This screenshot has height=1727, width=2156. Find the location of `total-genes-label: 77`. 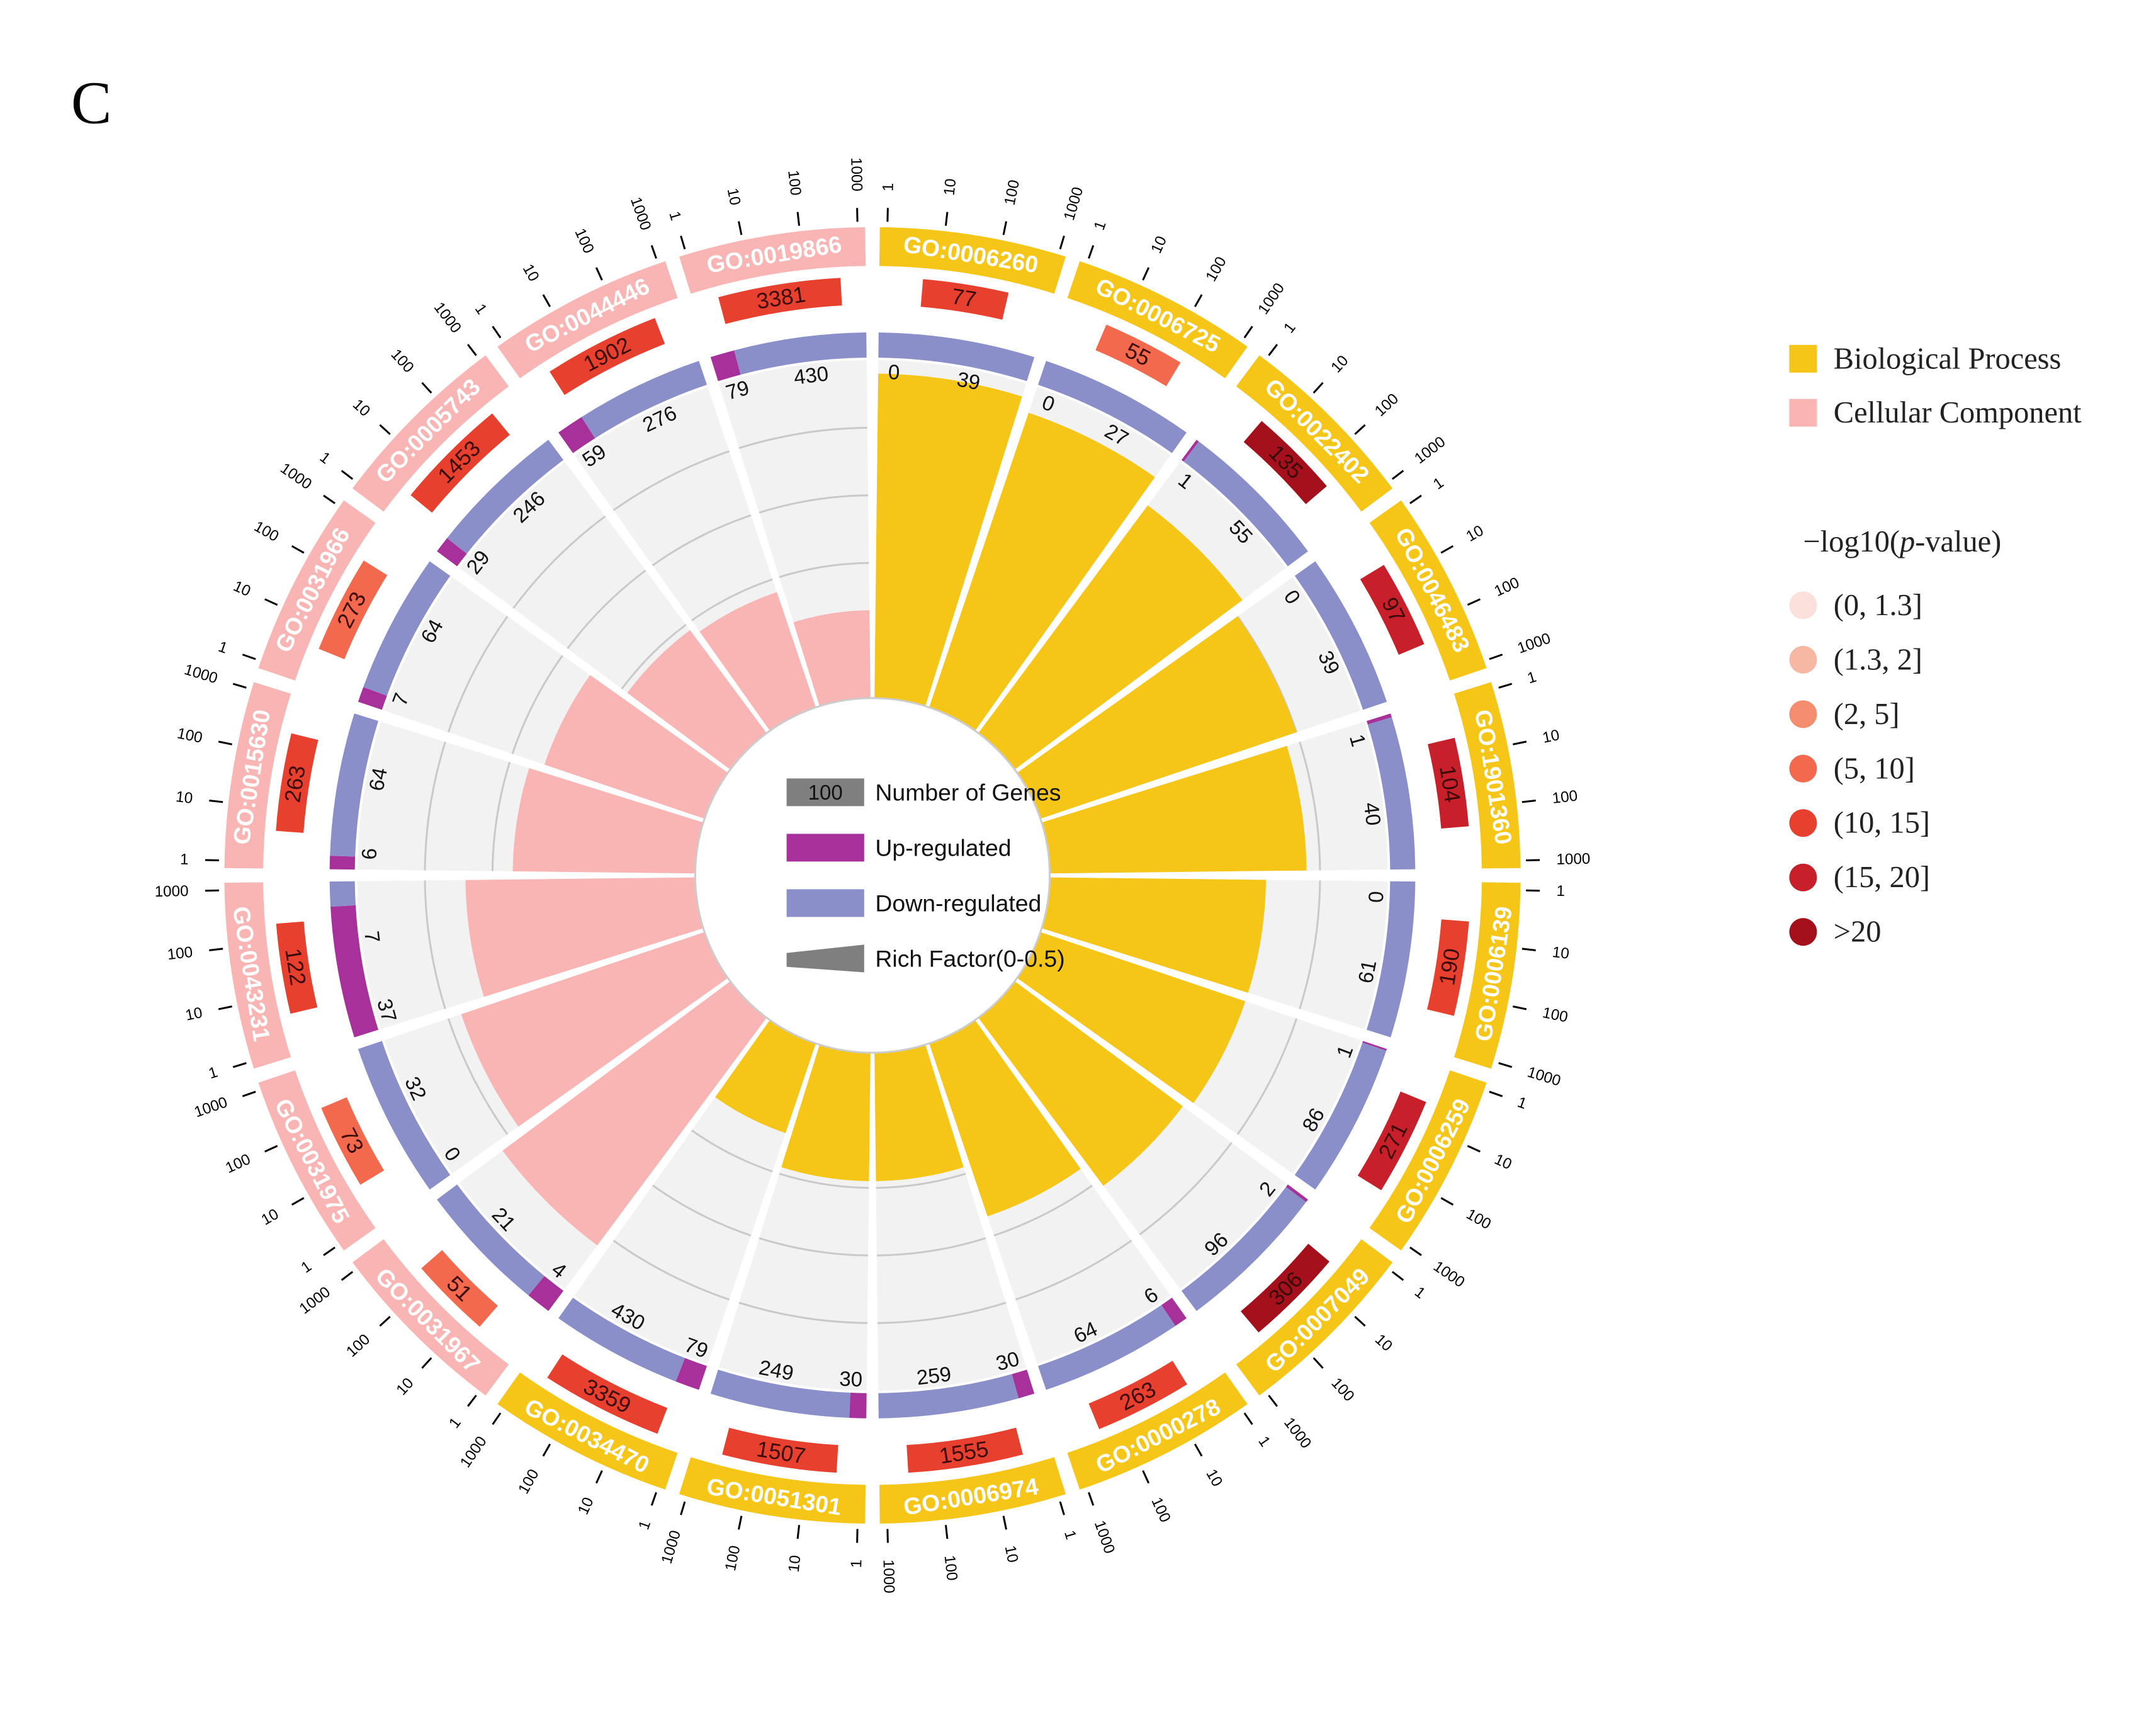

total-genes-label: 77 is located at coordinates (964, 298).